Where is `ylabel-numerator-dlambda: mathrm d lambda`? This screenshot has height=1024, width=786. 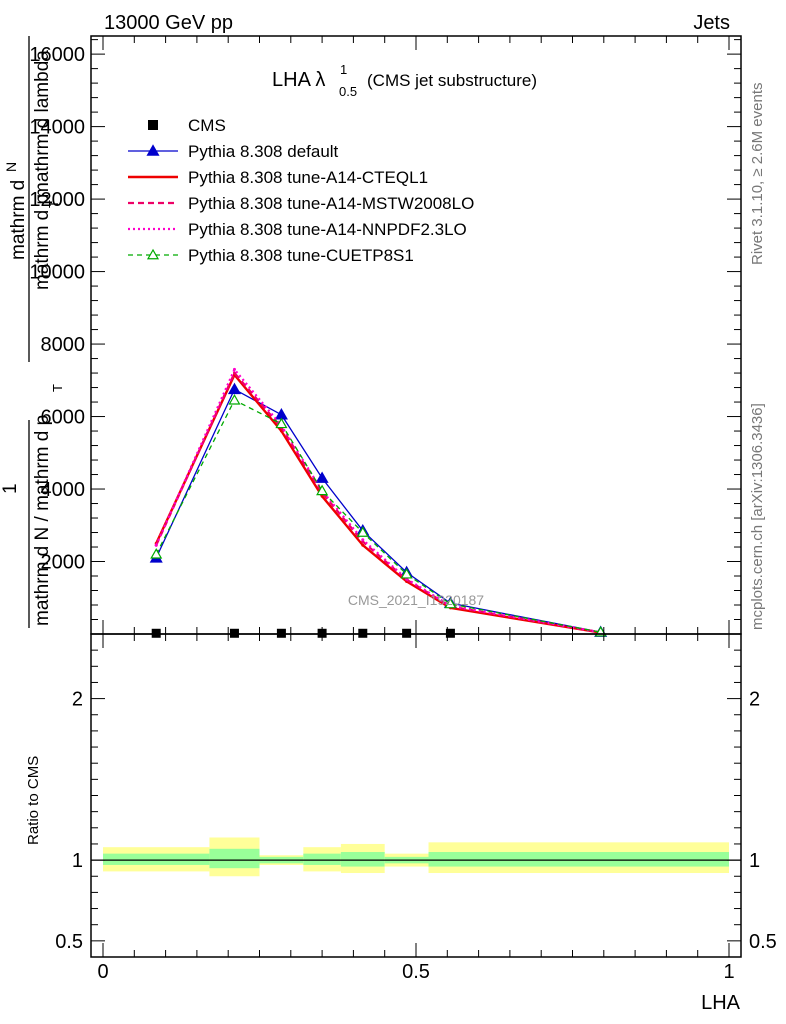 ylabel-numerator-dlambda: mathrm d lambda is located at coordinates (42, 124).